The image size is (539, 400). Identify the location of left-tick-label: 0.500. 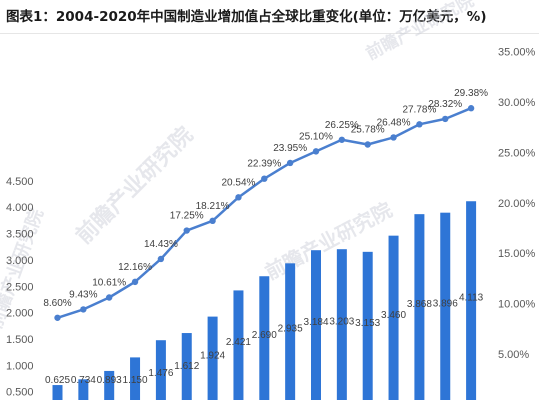
(20, 393).